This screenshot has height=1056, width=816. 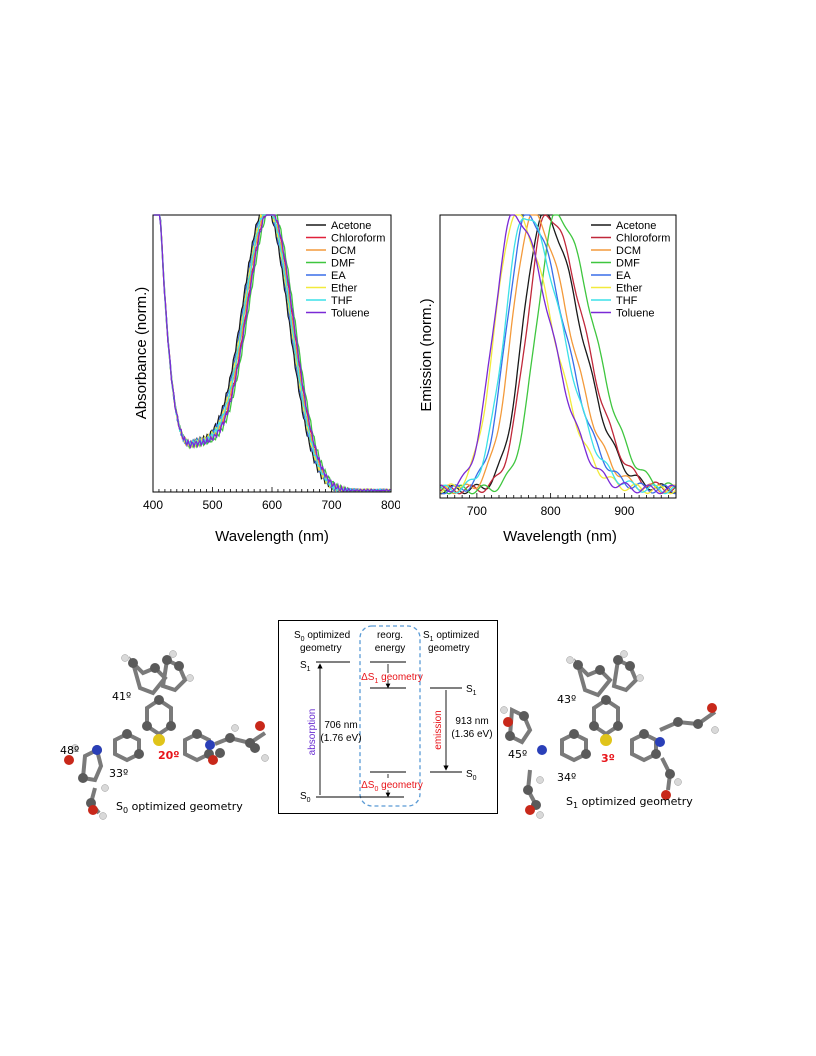 I want to click on series-line-chloroform, so click(x=558, y=354).